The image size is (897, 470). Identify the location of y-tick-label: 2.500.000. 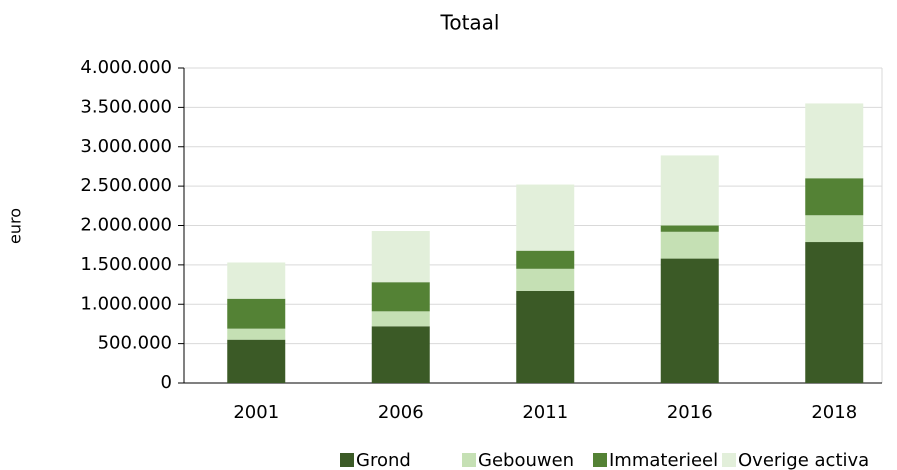
(126, 185).